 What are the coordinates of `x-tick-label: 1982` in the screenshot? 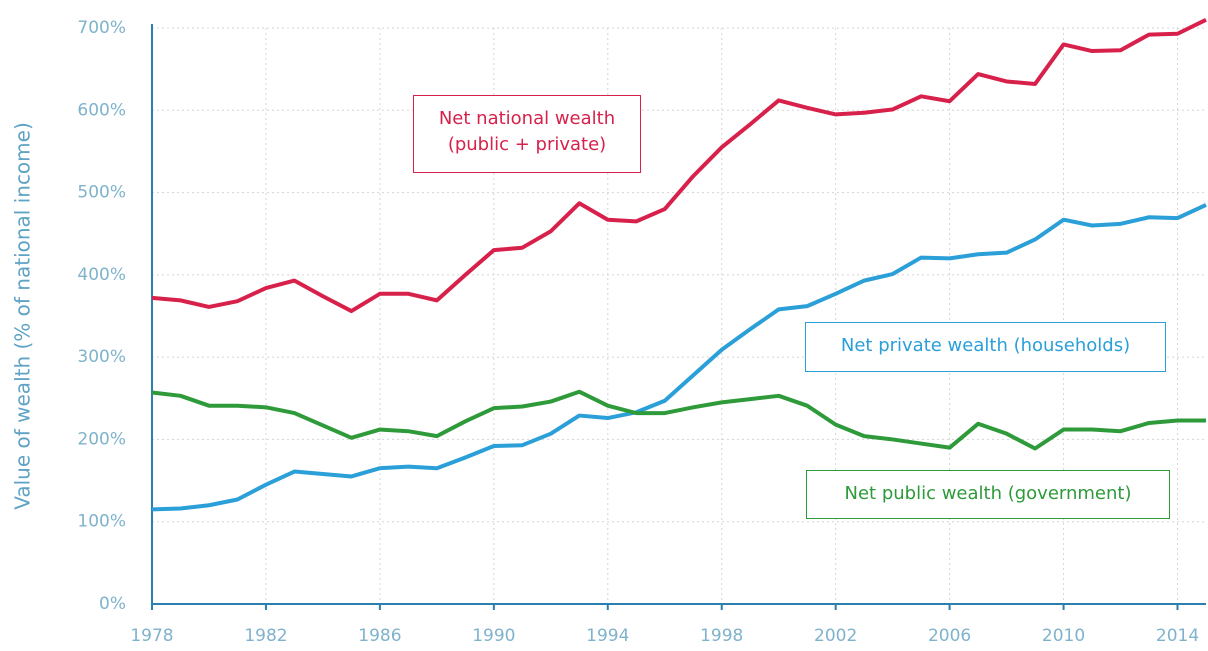 It's located at (265, 636).